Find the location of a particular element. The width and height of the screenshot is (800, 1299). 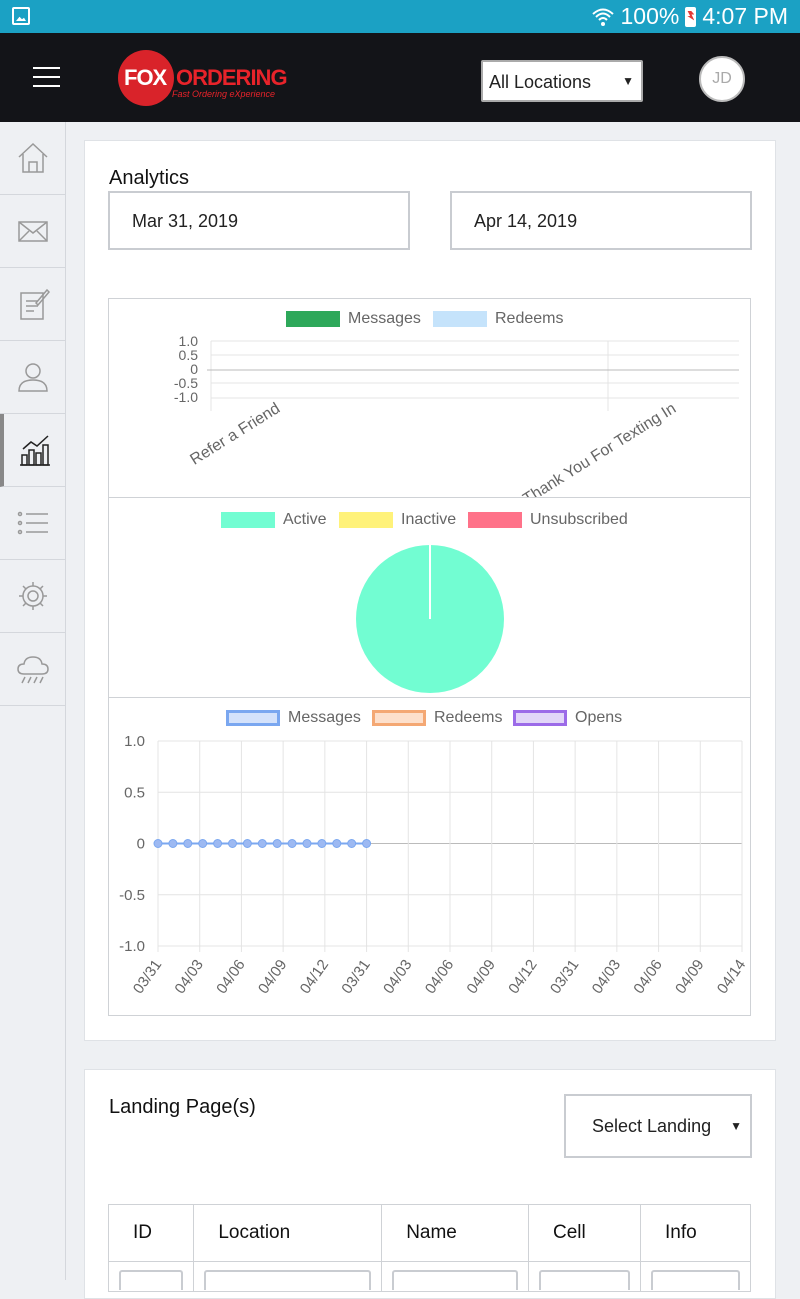

legend-item-unsubscribed: Unsubscribed is located at coordinates (548, 520).